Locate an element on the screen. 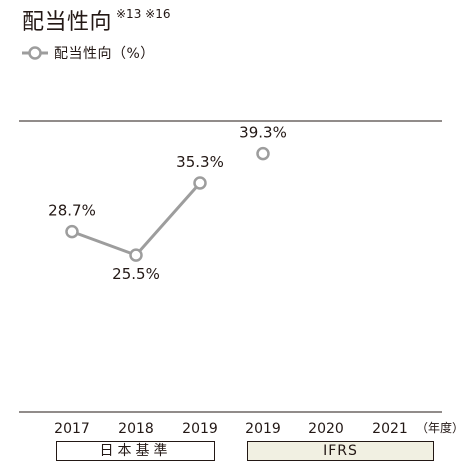  x-tick-label: 2017 is located at coordinates (72, 429).